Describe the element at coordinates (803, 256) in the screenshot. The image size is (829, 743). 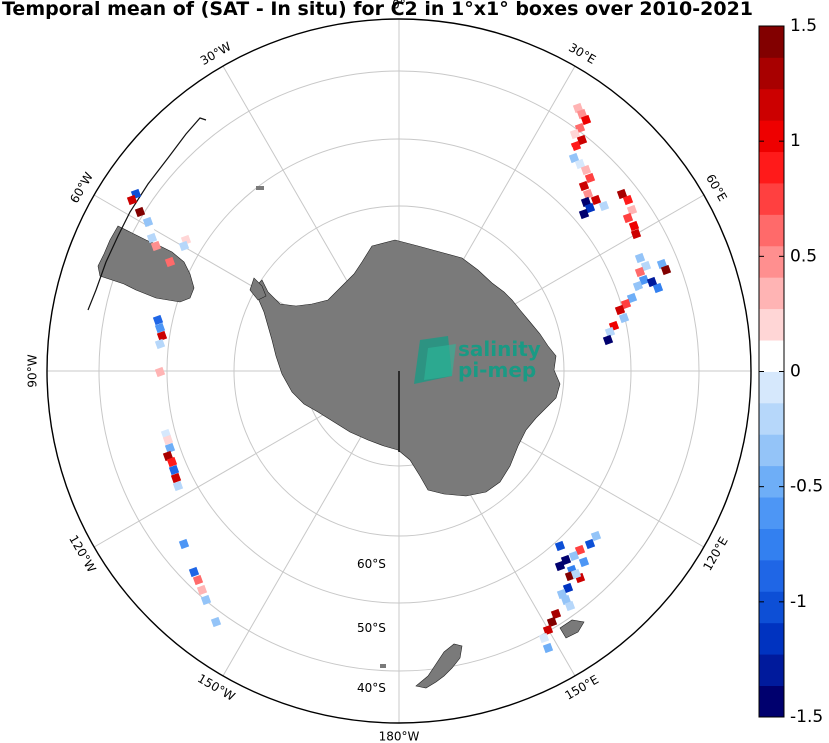
I see `colorbar-tick-label: 0.5` at that location.